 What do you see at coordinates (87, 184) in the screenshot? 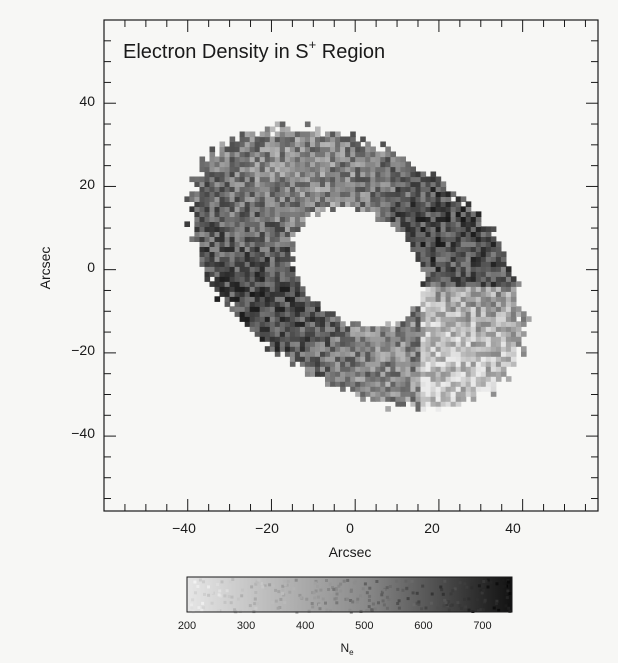
I see `y-tick-label: 20` at bounding box center [87, 184].